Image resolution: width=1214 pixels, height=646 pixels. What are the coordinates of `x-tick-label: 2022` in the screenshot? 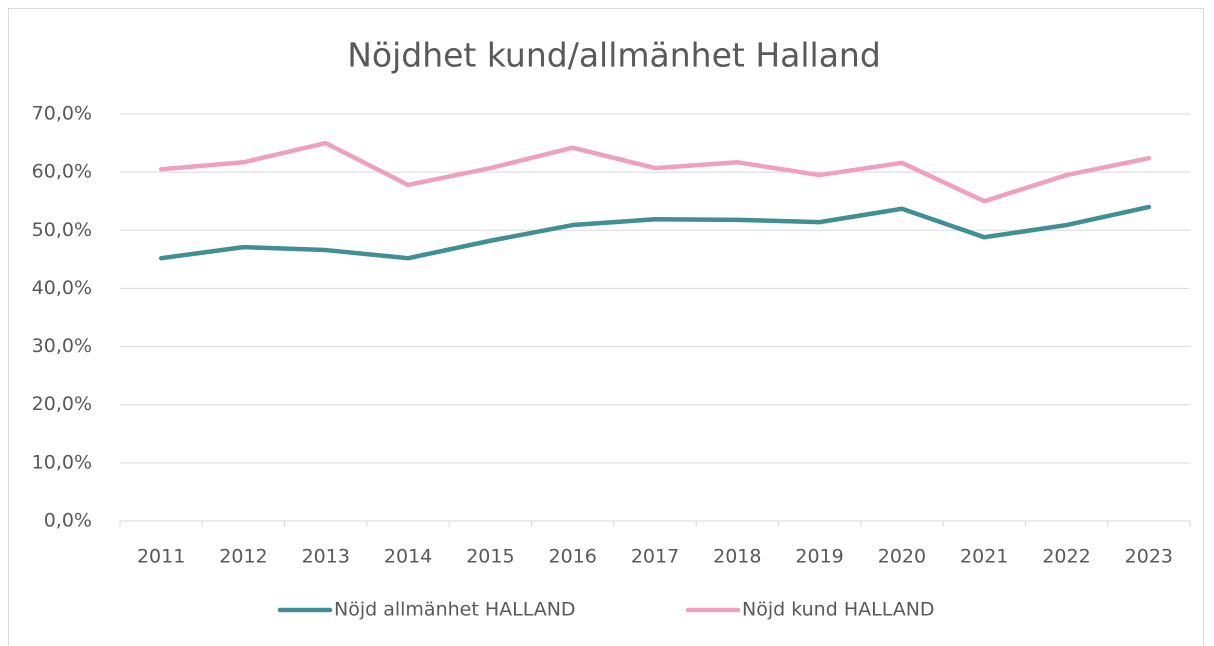 It's located at (1066, 557).